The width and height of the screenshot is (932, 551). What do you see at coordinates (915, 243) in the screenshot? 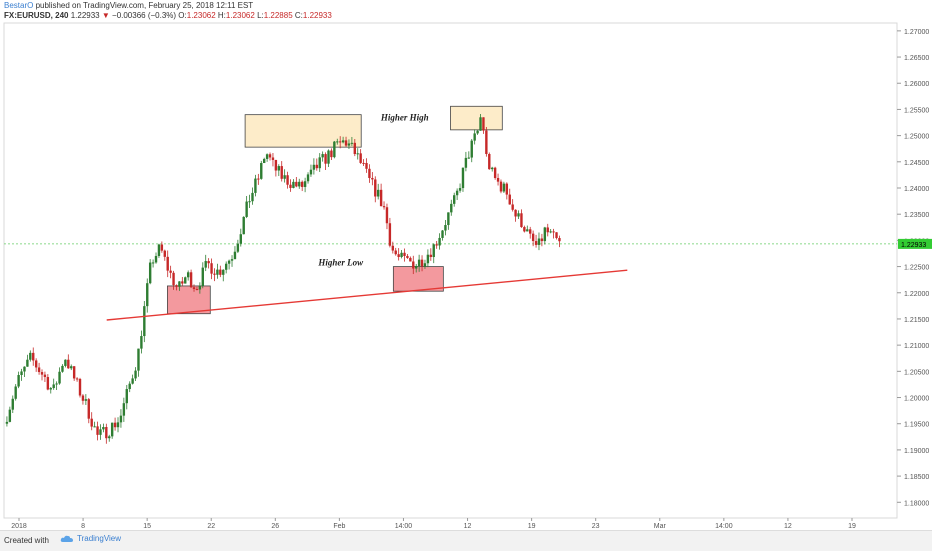
I see `current-price-badge` at bounding box center [915, 243].